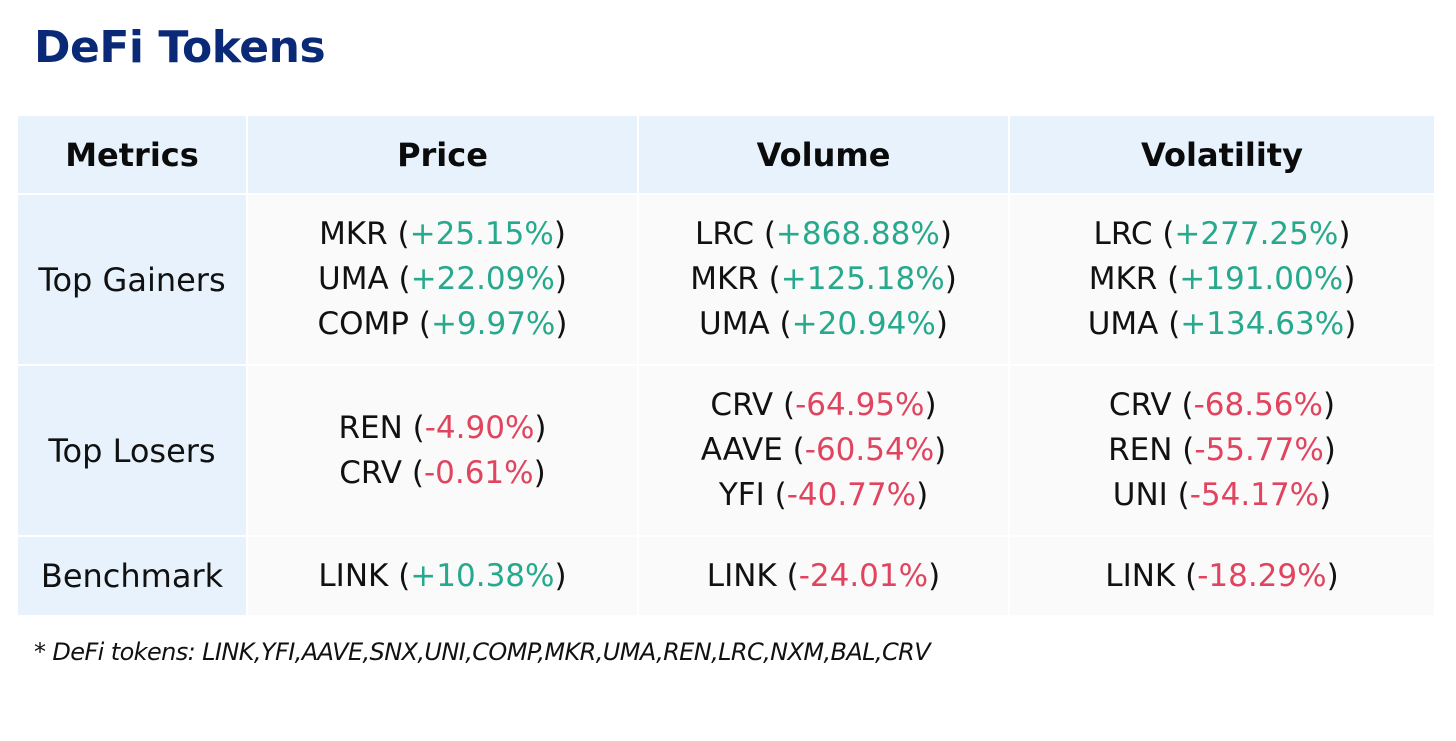  I want to click on percent-change: +10.38%, so click(482, 575).